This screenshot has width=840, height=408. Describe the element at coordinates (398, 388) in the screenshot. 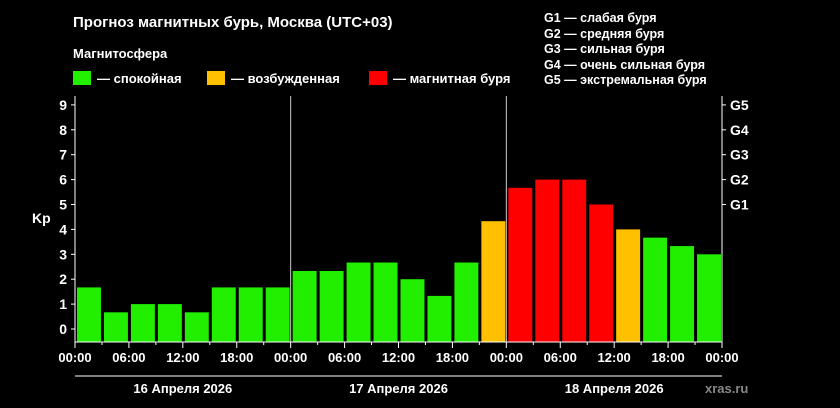

I see `day-label: 17 Апреля 2026` at that location.